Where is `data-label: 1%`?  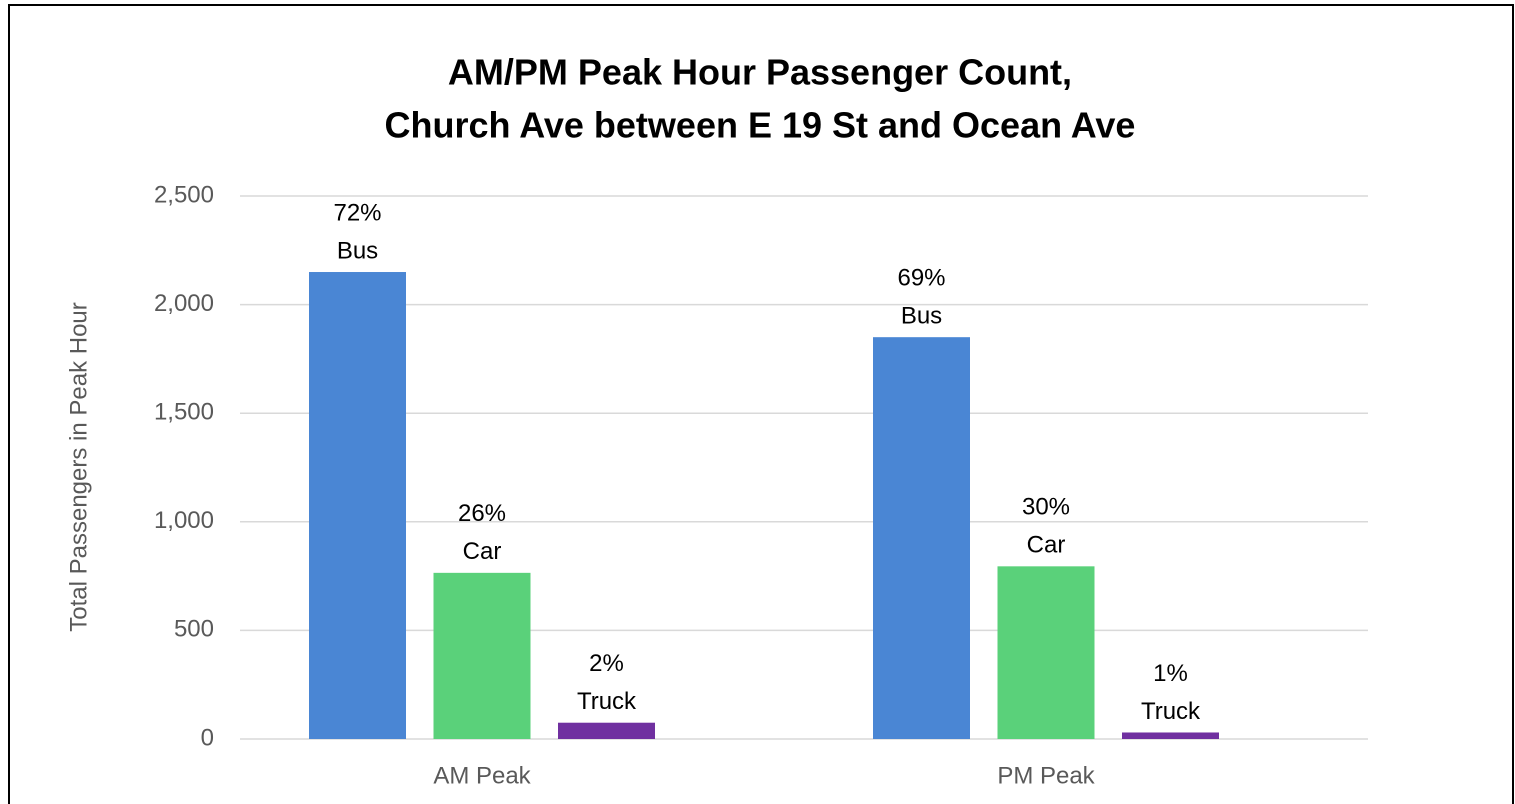 data-label: 1% is located at coordinates (1170, 673).